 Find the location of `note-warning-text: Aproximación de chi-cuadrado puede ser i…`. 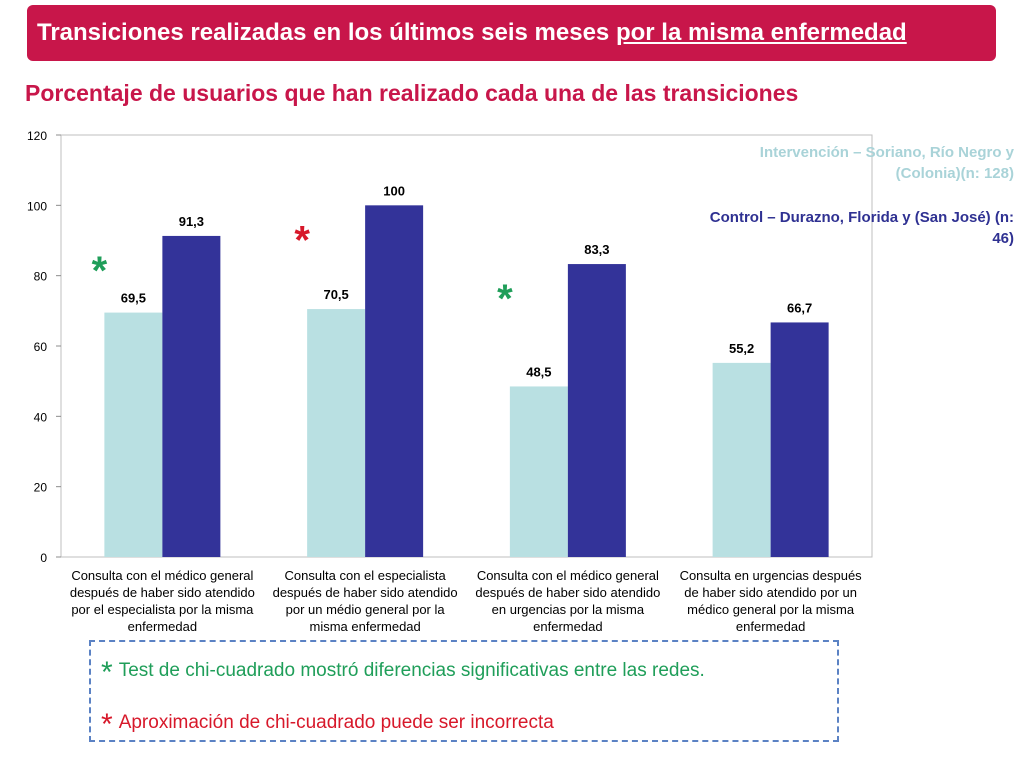

note-warning-text: Aproximación de chi-cuadrado puede ser i… is located at coordinates (336, 722).